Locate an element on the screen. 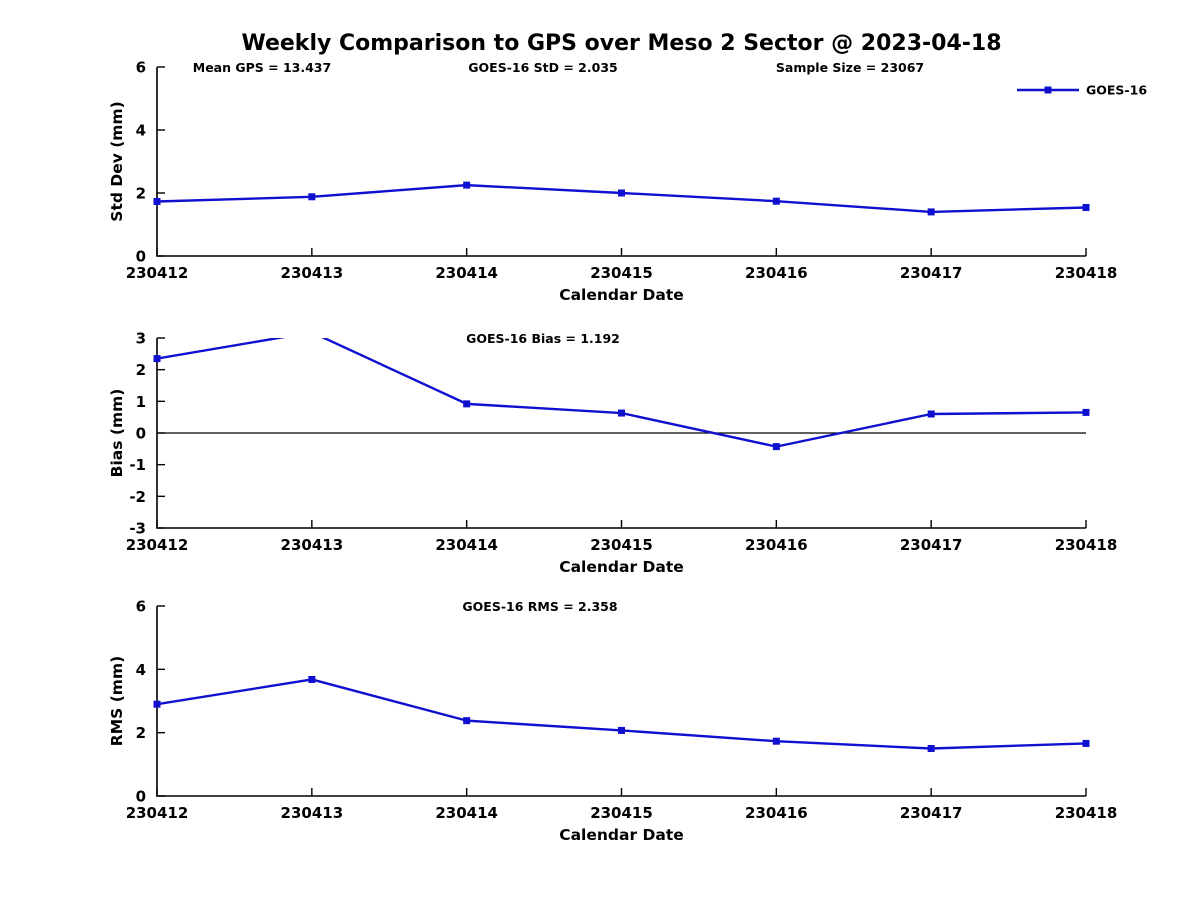 The height and width of the screenshot is (900, 1200). legend-label: GOES-16 is located at coordinates (1116, 90).